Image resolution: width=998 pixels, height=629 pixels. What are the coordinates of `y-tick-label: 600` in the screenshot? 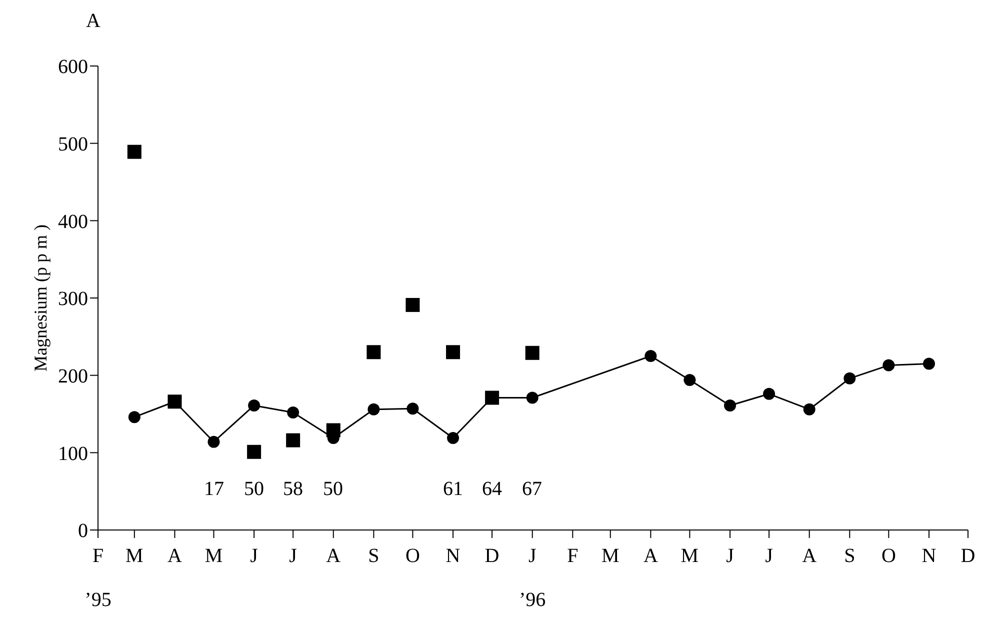 It's located at (73, 67).